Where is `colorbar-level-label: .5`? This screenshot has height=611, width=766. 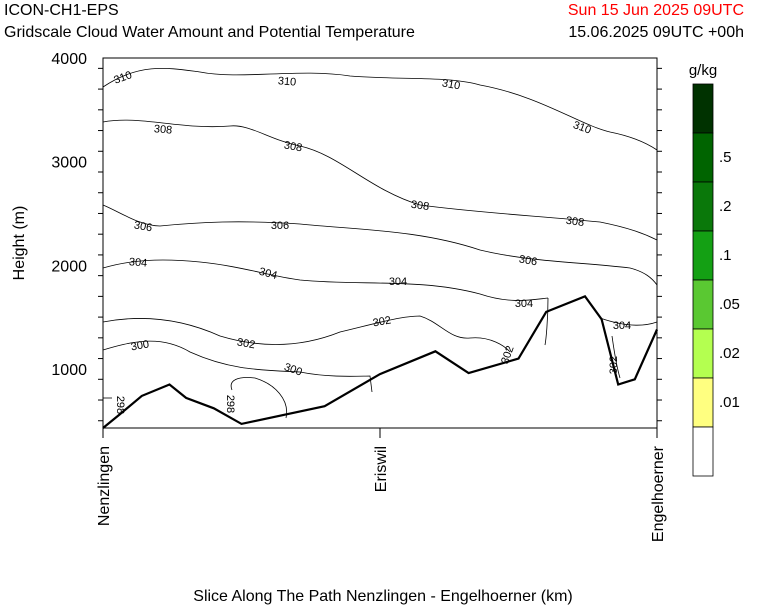
colorbar-level-label: .5 is located at coordinates (725, 157).